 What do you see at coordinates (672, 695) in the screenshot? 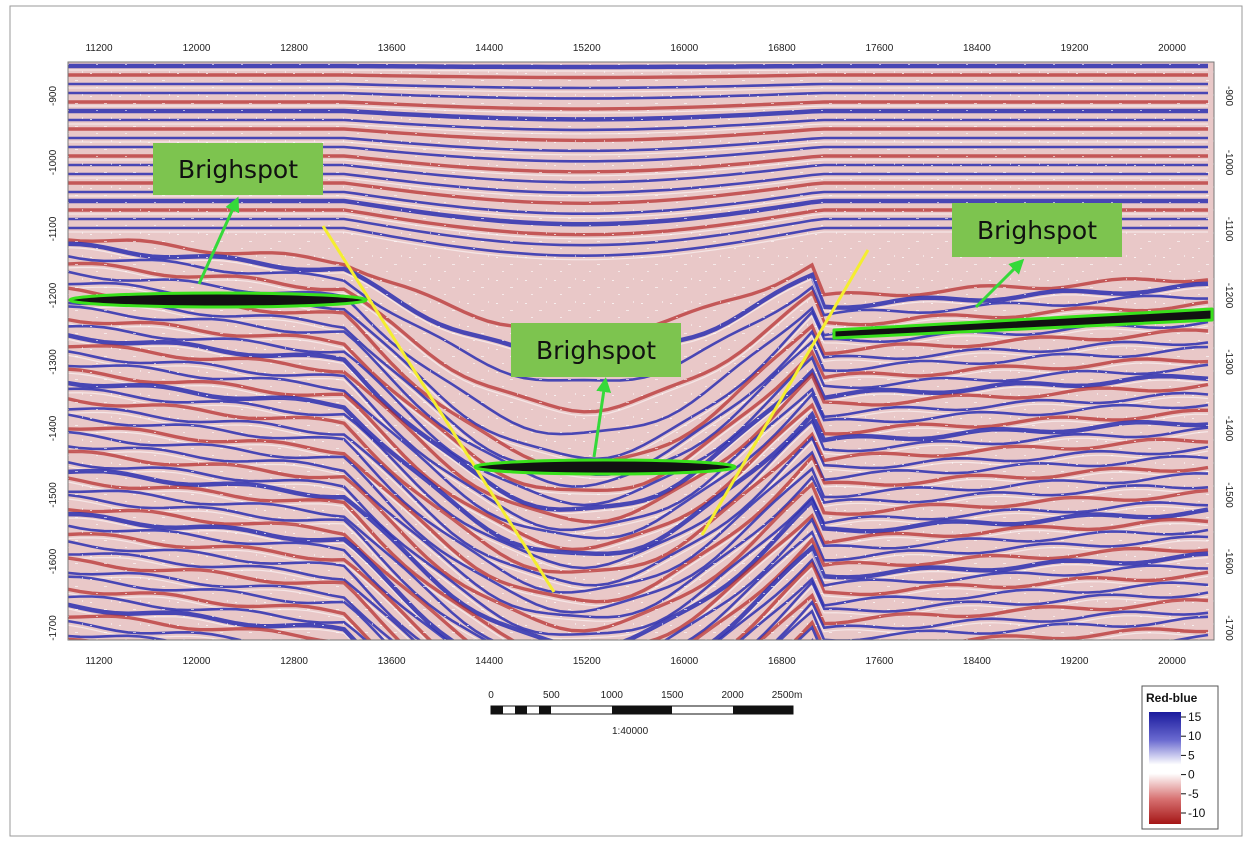
I see `scale-bar-label: 1500` at bounding box center [672, 695].